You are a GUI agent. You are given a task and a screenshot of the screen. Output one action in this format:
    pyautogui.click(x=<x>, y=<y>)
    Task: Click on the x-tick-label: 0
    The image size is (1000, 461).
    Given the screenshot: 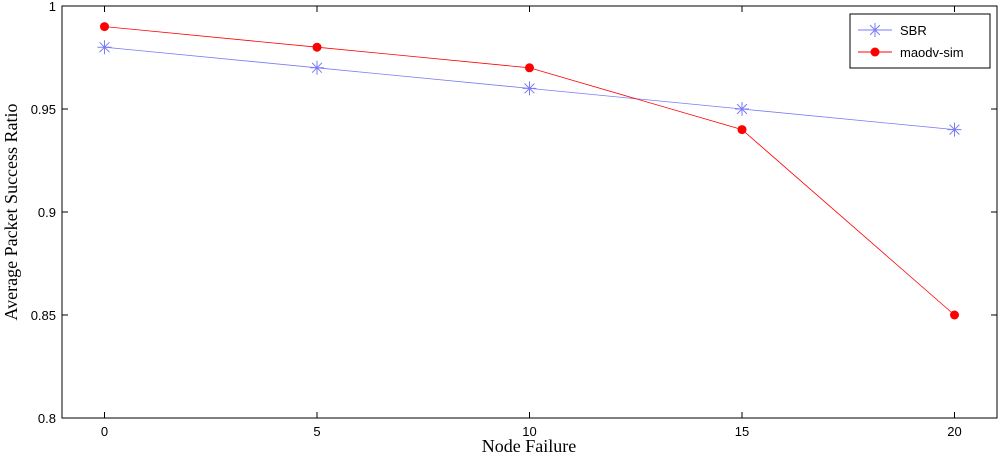 What is the action you would take?
    pyautogui.click(x=104, y=431)
    